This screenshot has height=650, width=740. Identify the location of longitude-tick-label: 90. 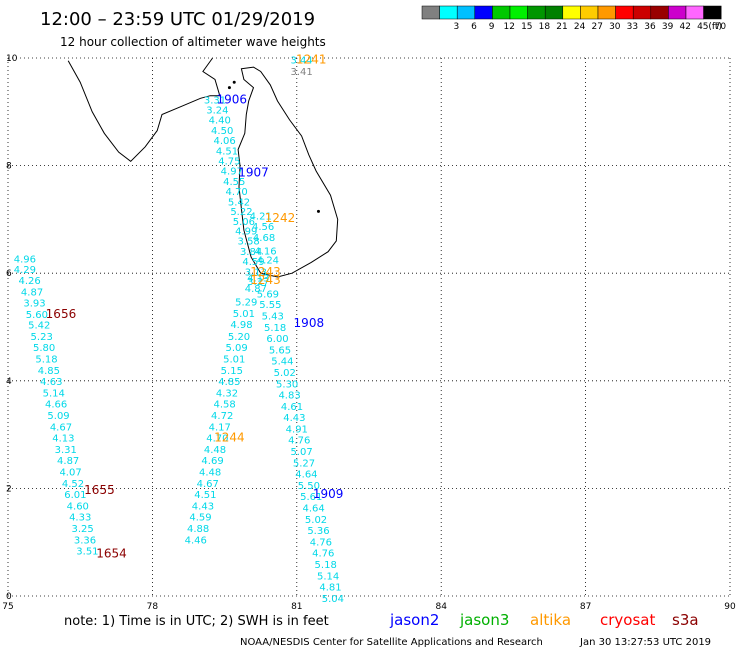
(730, 607).